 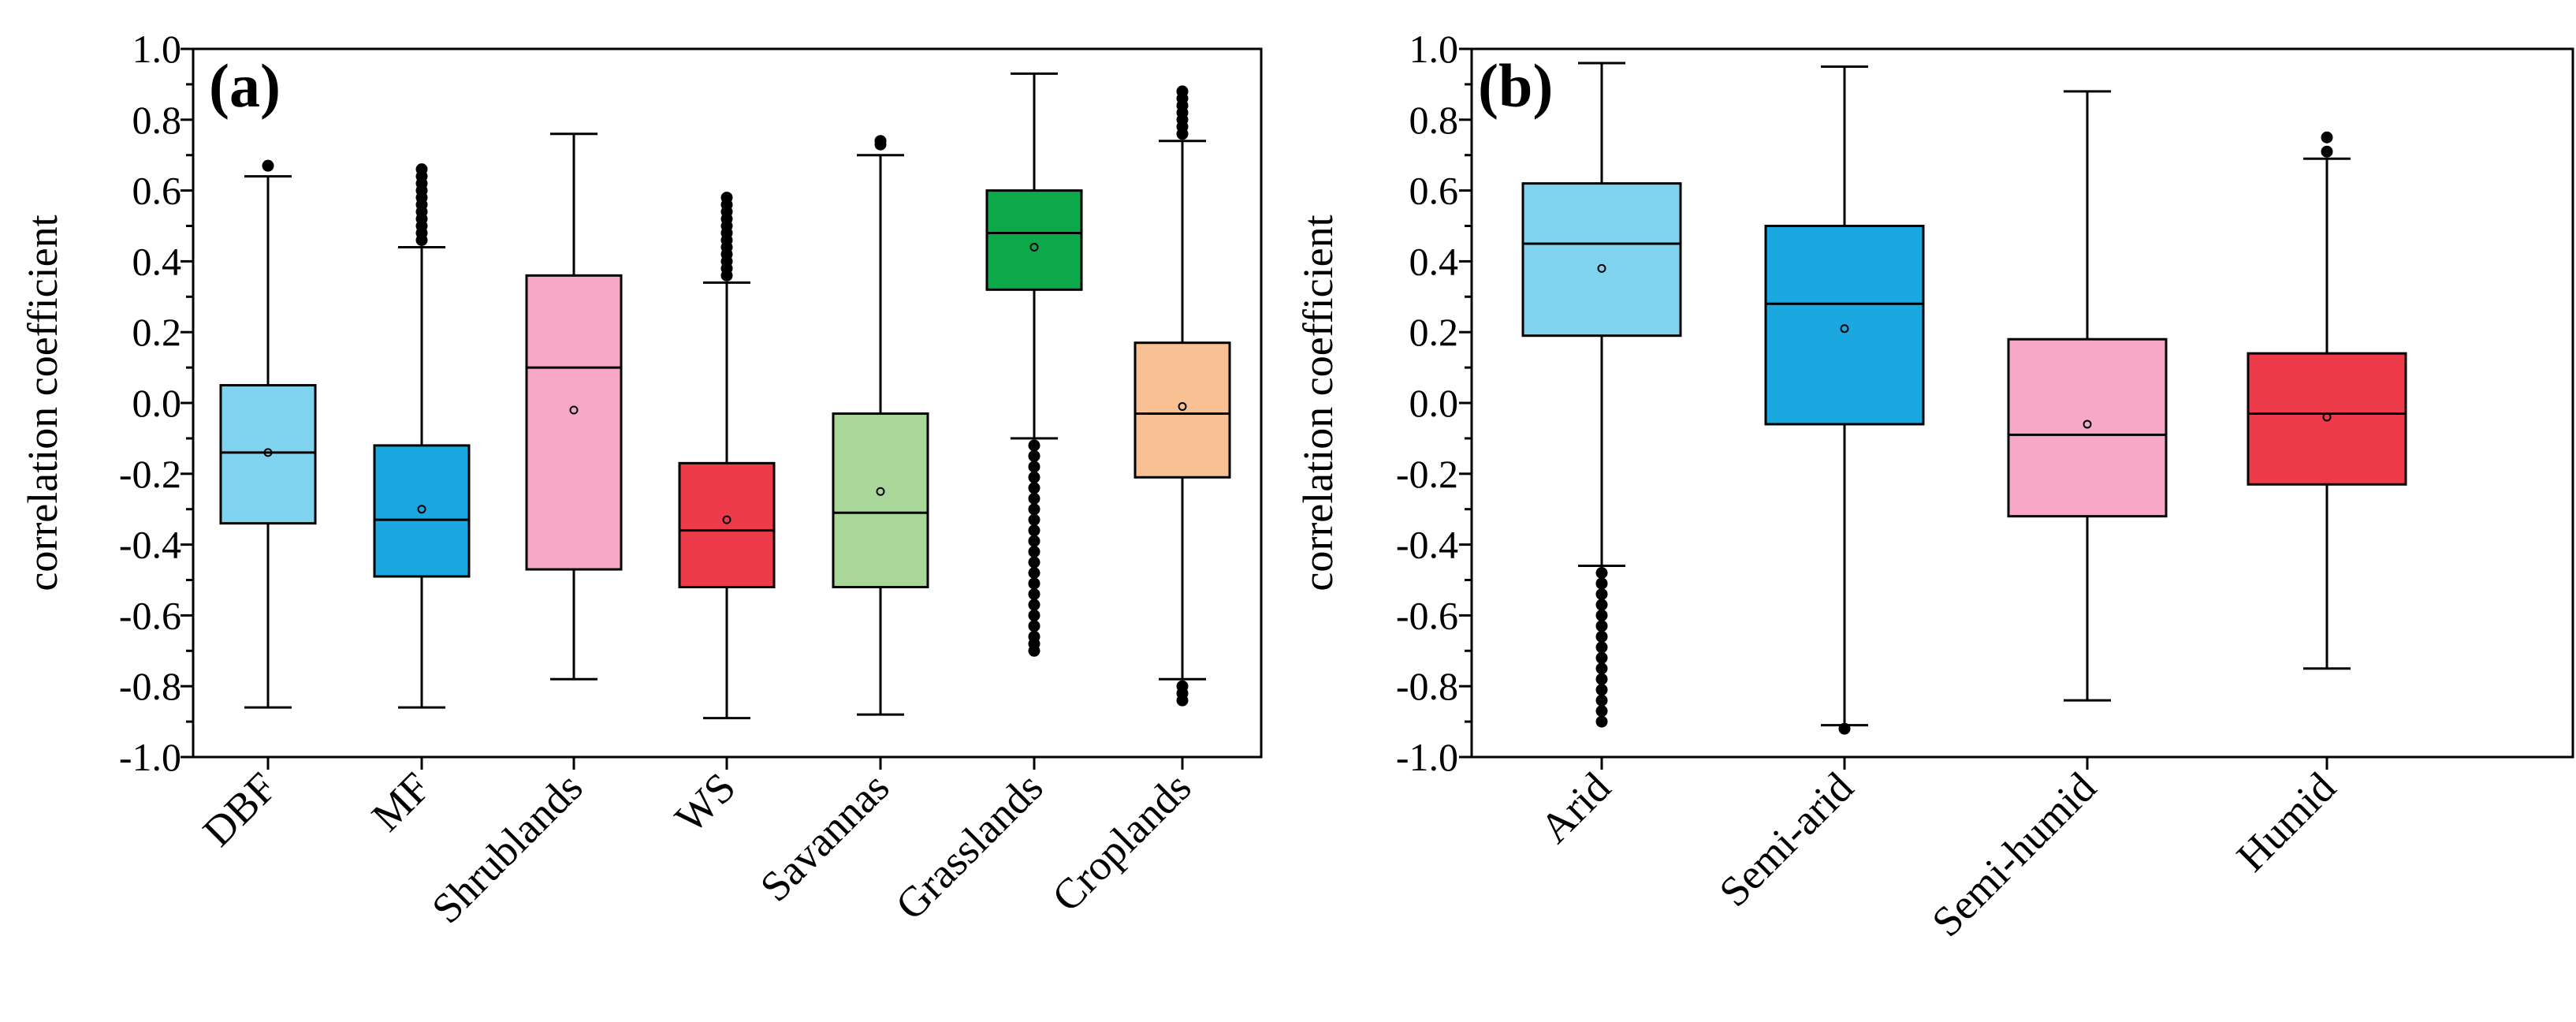 I want to click on panel-a-label: (a), so click(x=245, y=85).